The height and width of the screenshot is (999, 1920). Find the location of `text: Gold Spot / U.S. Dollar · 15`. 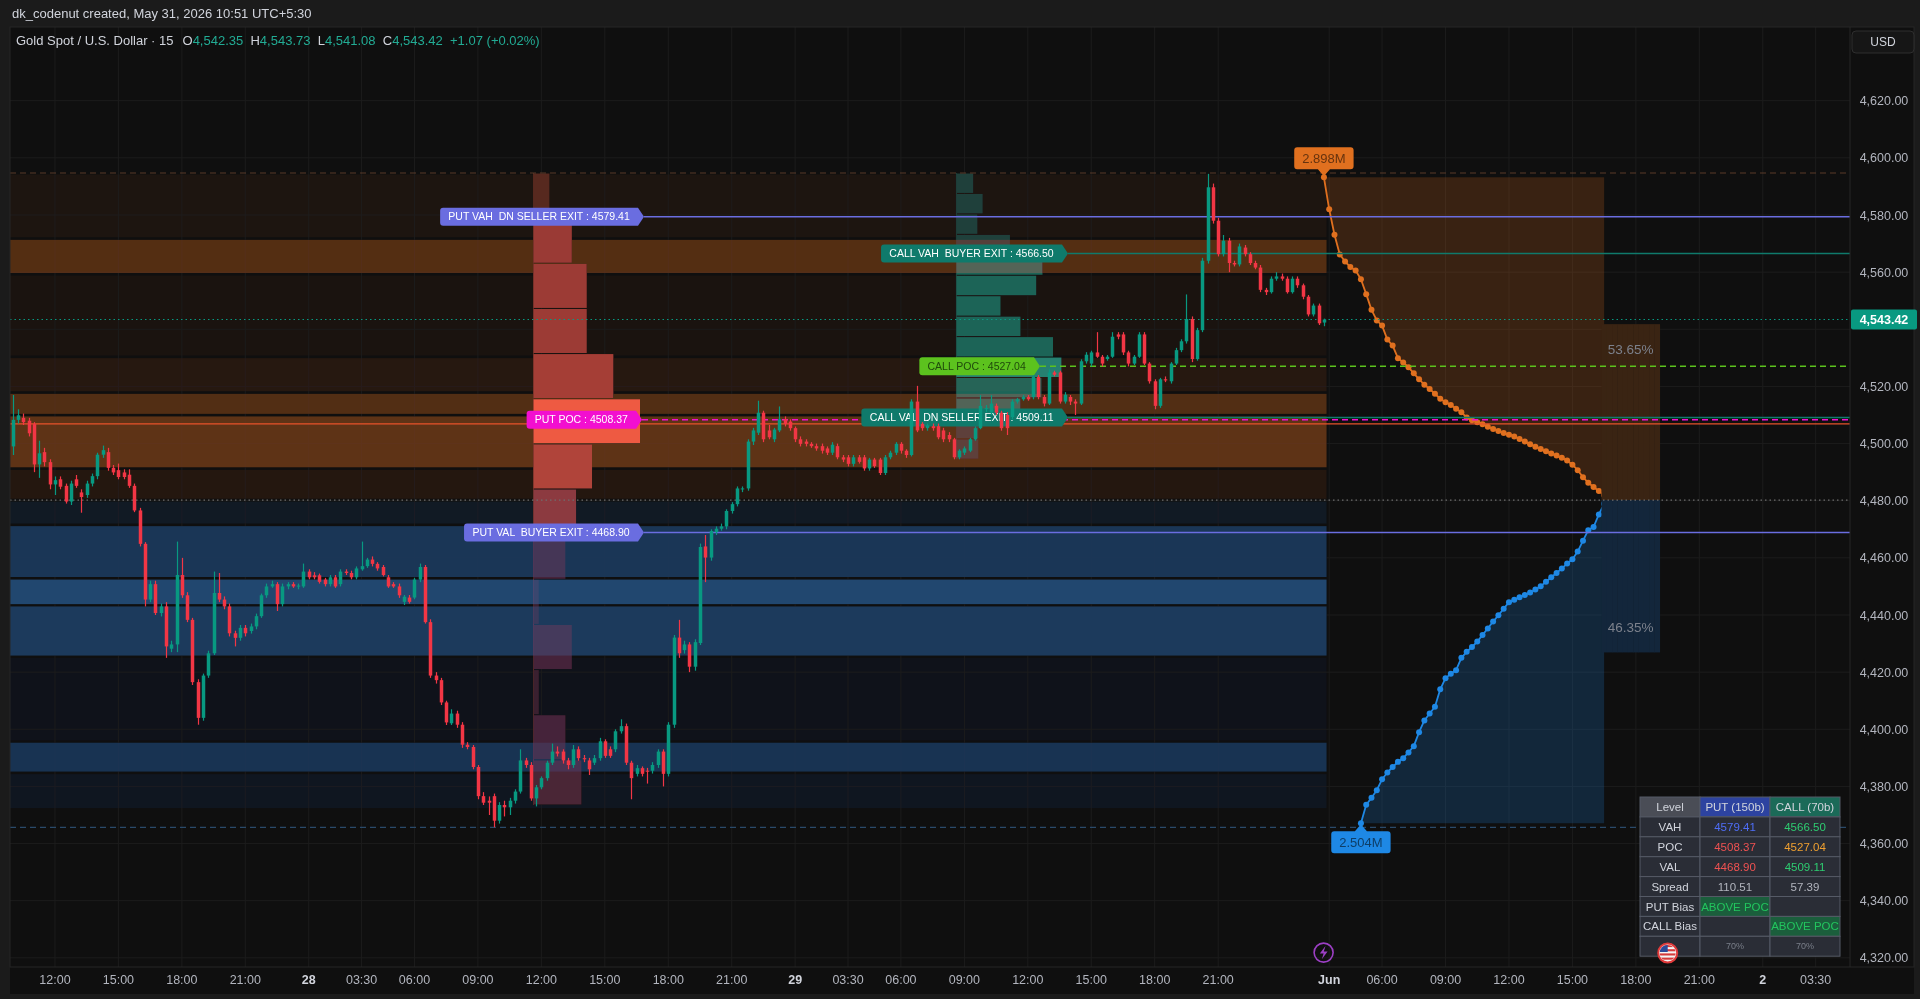

text: Gold Spot / U.S. Dollar · 15 is located at coordinates (95, 40).